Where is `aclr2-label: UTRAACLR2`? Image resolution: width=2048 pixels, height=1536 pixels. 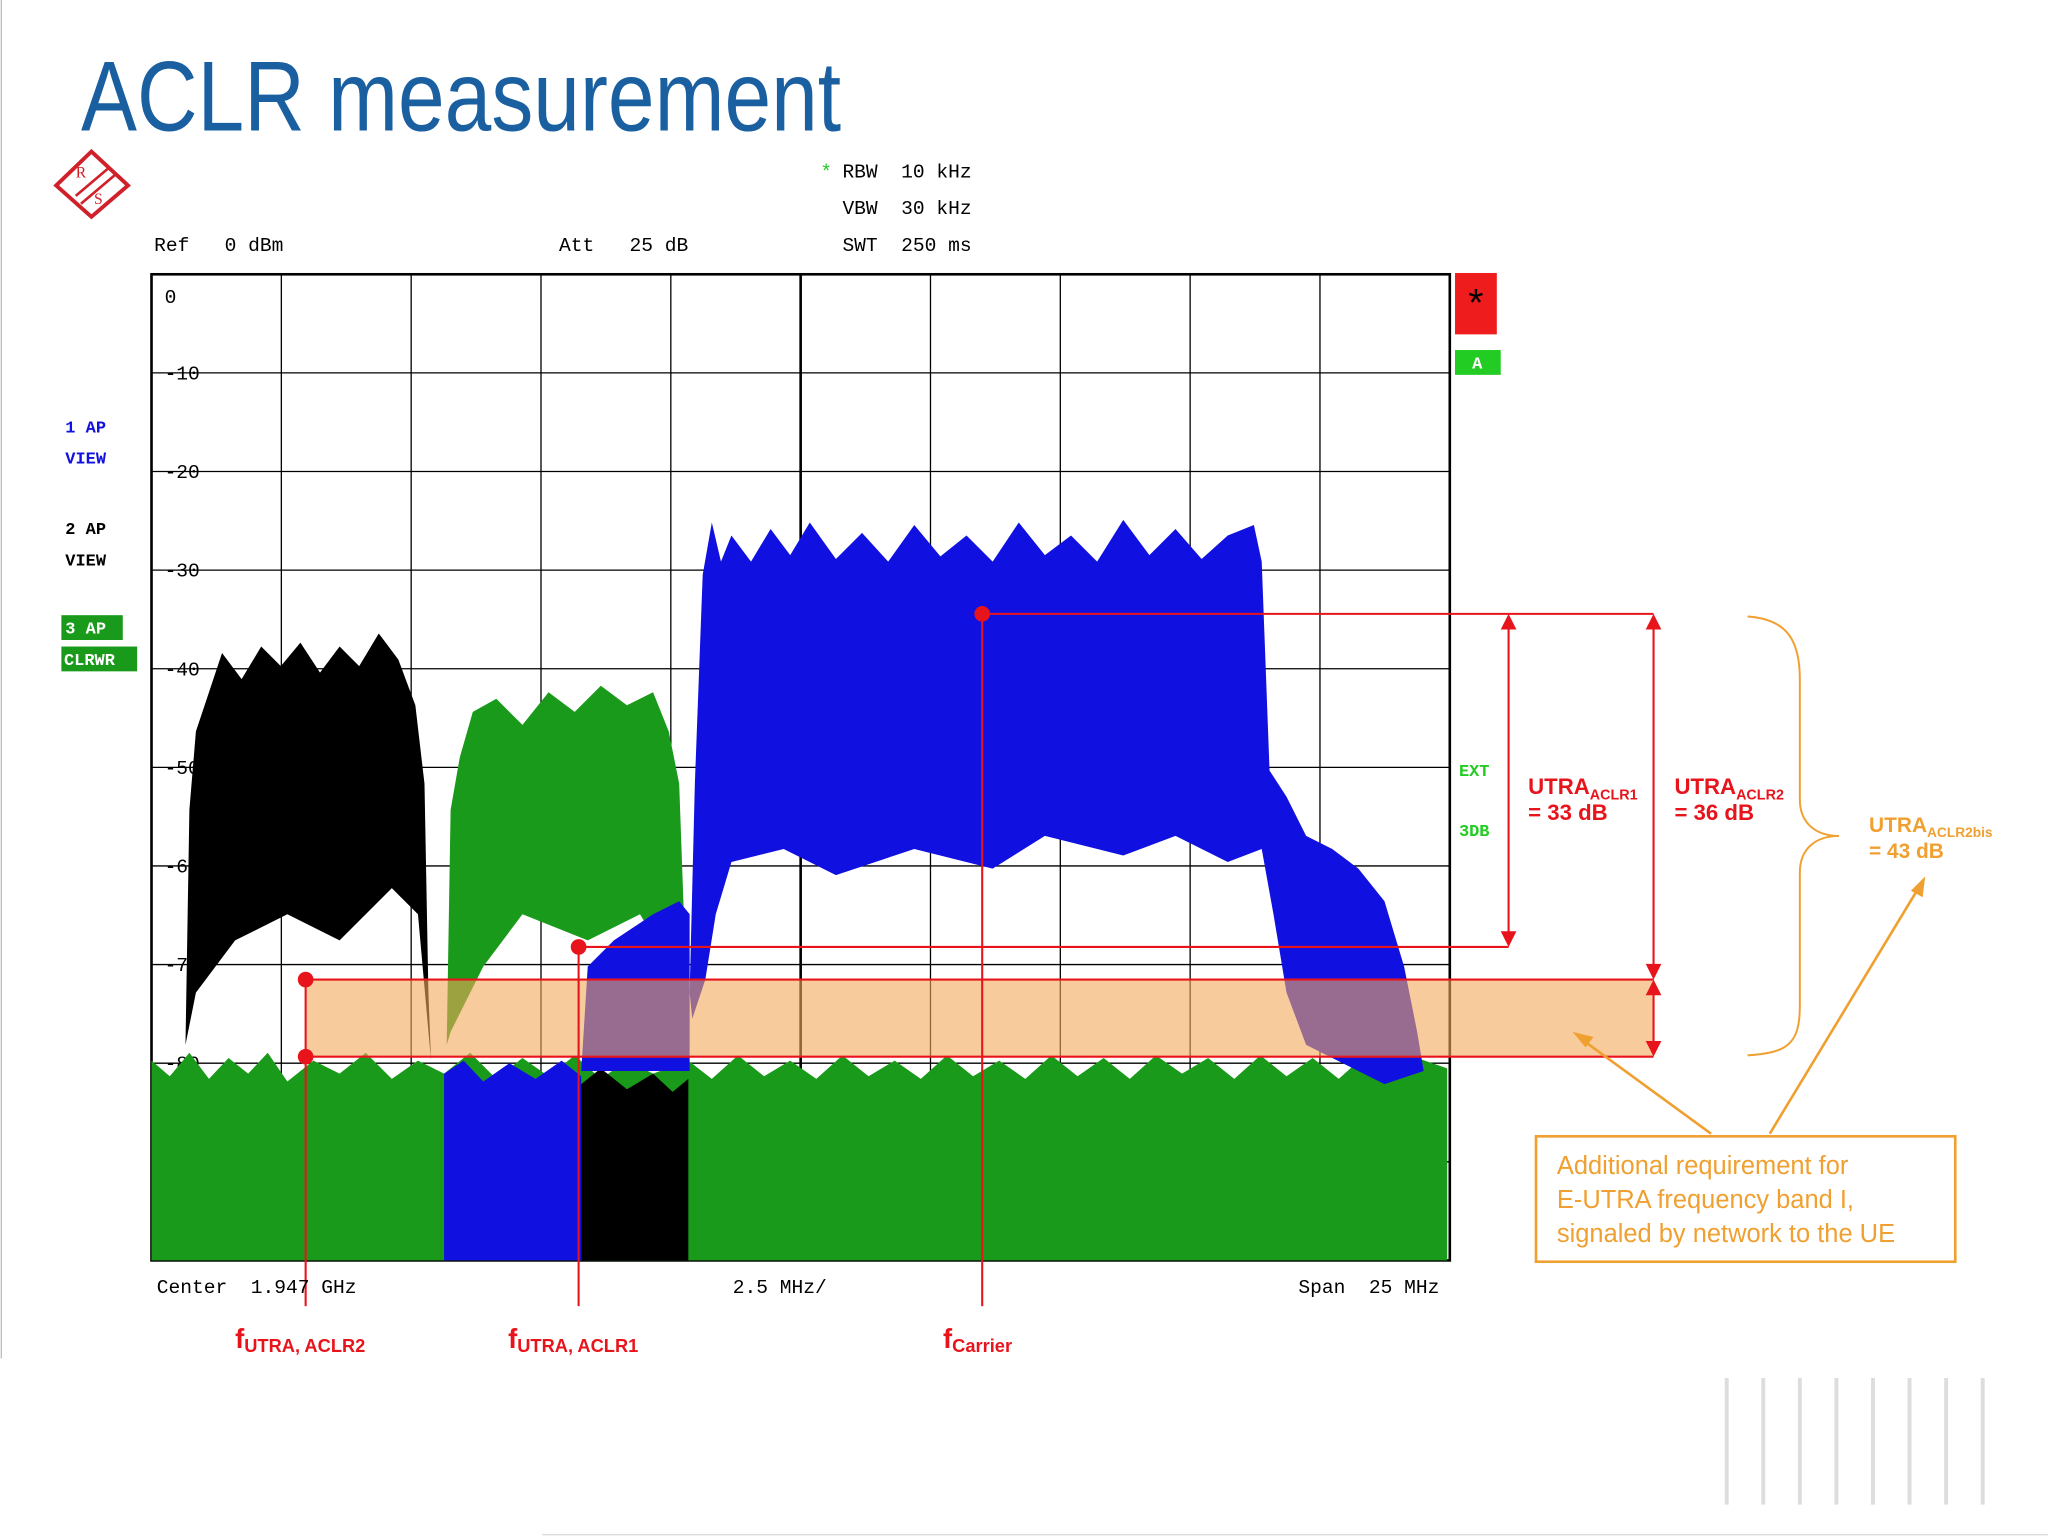
aclr2-label: UTRAACLR2 is located at coordinates (1729, 788).